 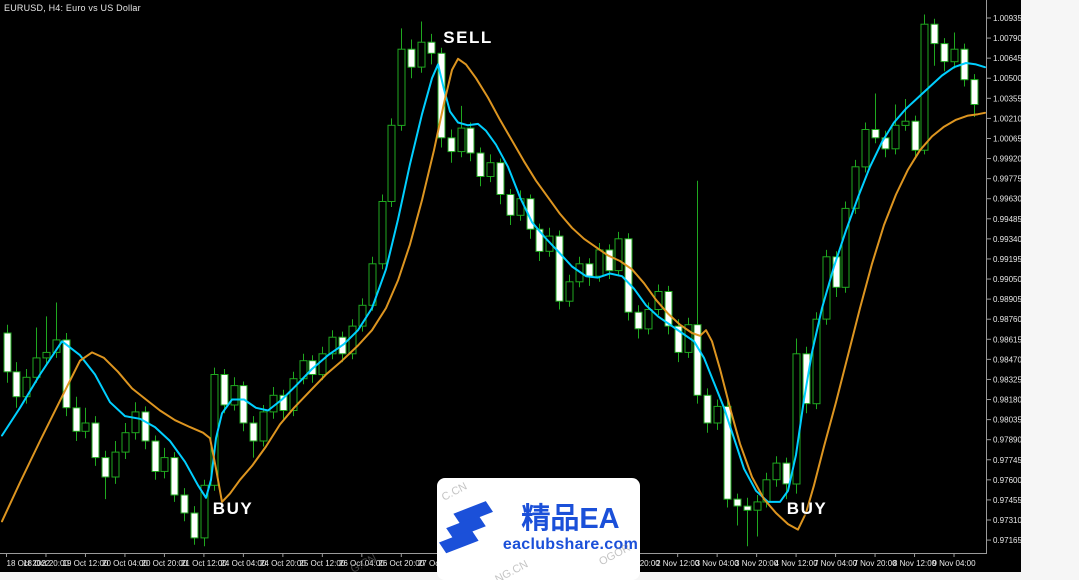 I want to click on price-label: 1.00065, so click(x=1007, y=138).